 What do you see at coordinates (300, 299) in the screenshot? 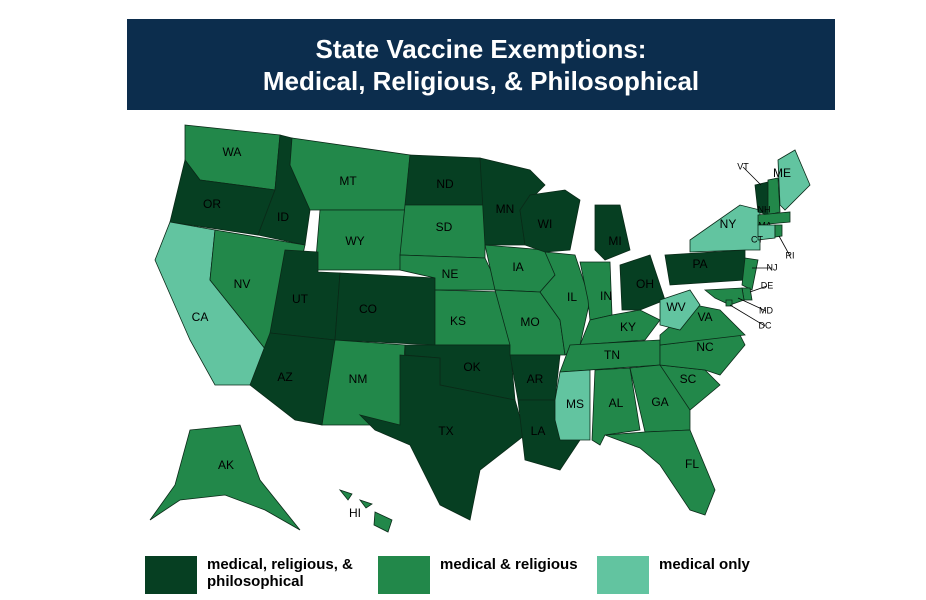
I see `state-label: UT` at bounding box center [300, 299].